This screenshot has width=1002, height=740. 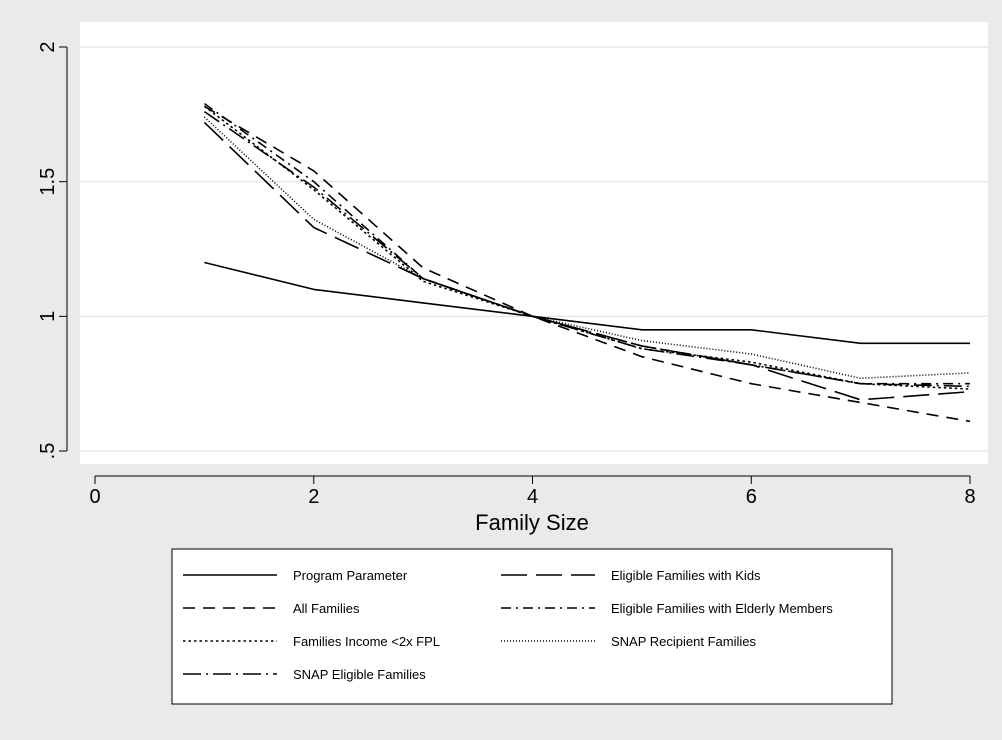 What do you see at coordinates (751, 497) in the screenshot?
I see `x-tick-label: 6` at bounding box center [751, 497].